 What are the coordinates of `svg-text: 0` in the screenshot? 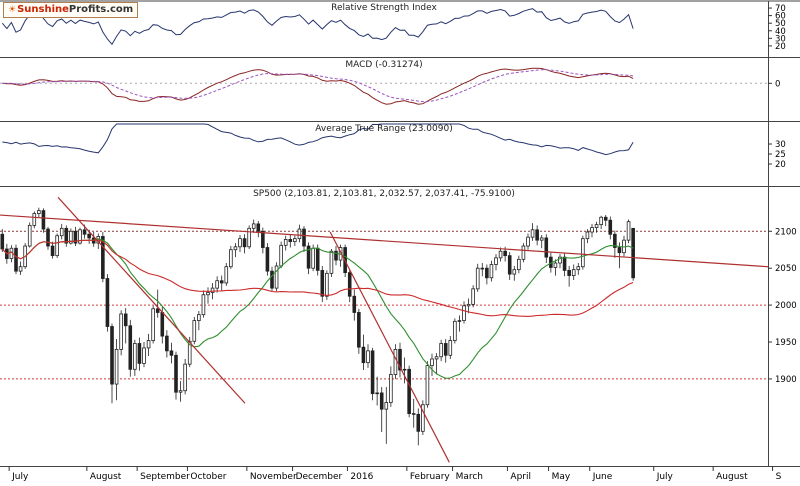 It's located at (777, 84).